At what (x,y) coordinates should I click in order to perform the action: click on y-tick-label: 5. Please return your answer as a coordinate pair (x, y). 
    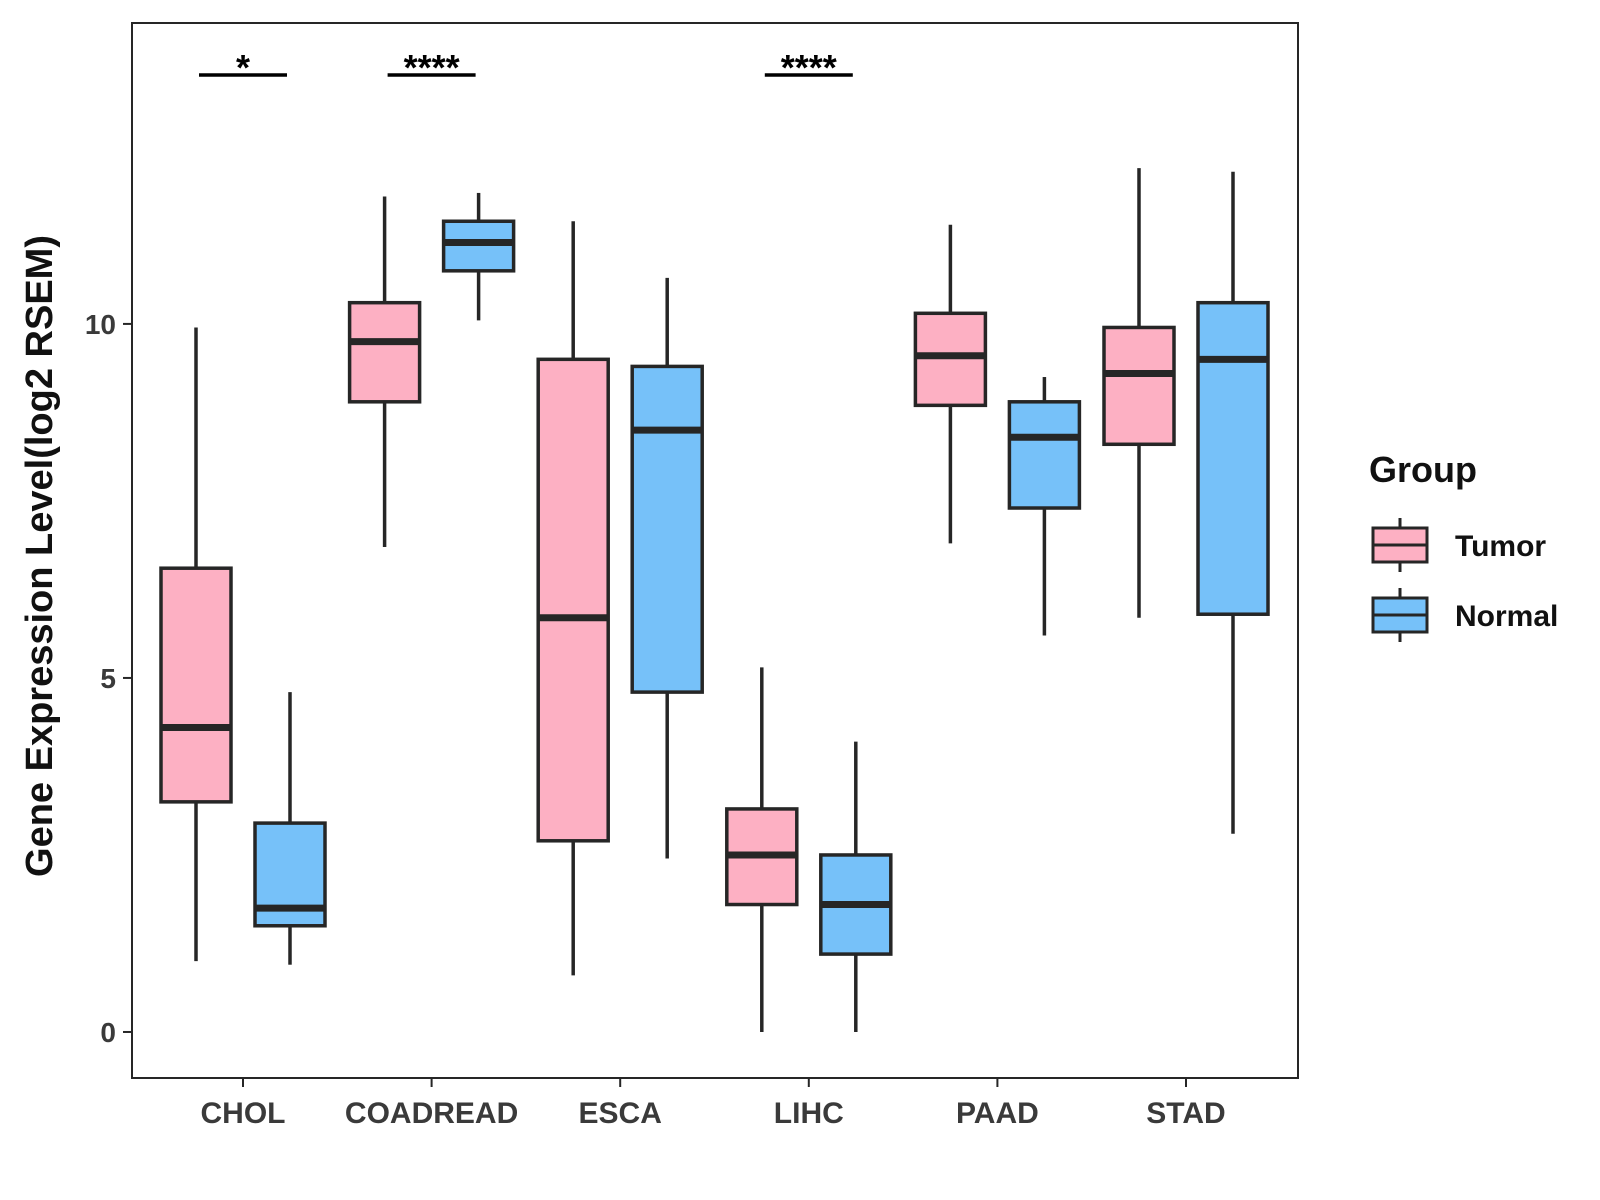
    Looking at the image, I should click on (108, 678).